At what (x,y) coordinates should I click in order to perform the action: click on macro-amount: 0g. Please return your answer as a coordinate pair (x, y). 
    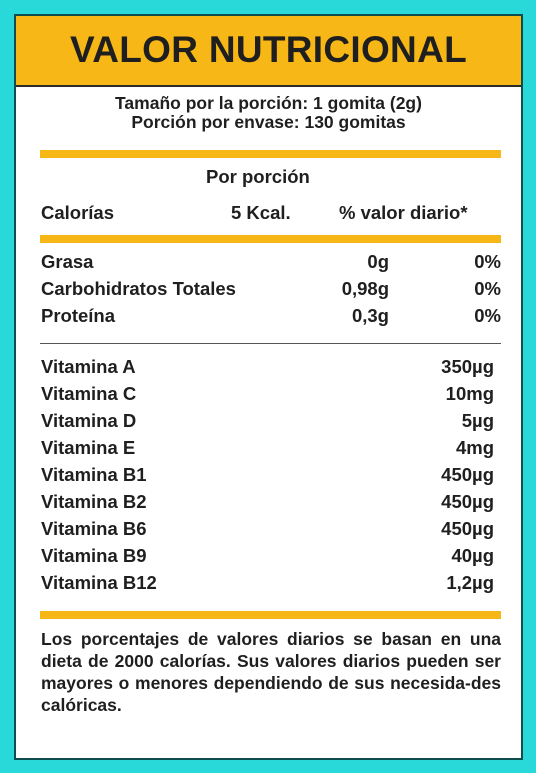
    Looking at the image, I should click on (378, 261).